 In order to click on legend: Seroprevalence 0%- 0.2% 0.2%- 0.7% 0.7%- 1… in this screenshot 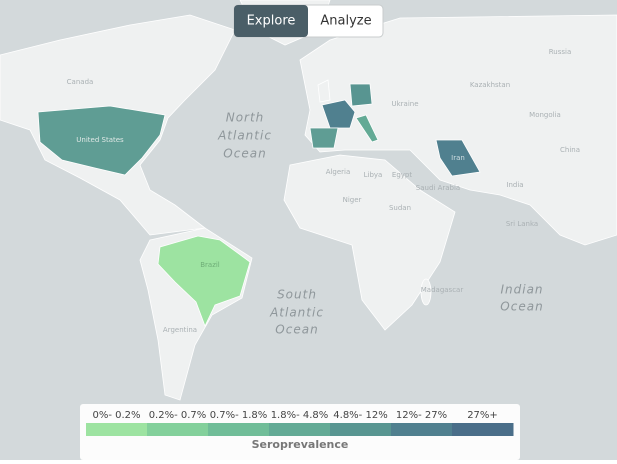, I will do `click(300, 432)`.